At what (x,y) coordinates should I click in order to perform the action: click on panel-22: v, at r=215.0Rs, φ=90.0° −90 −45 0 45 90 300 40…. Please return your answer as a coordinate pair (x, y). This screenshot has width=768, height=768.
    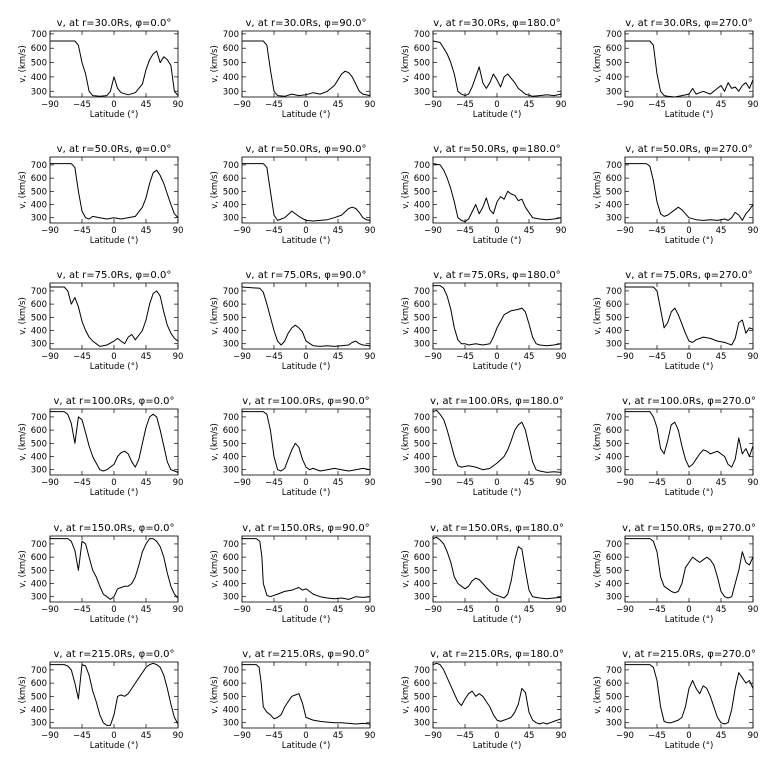
    Looking at the image, I should click on (292, 700).